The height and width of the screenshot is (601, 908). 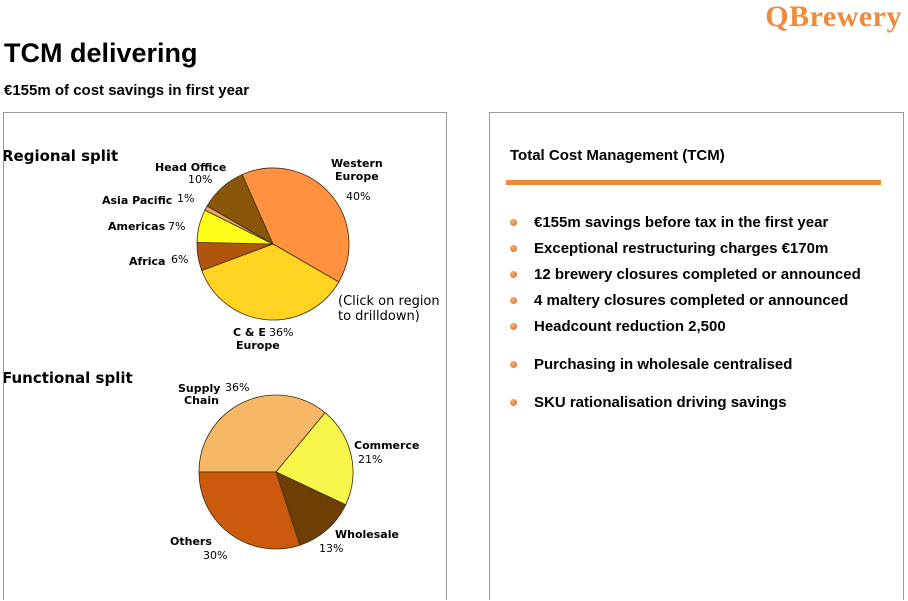 I want to click on page-title: TCM delivering, so click(x=101, y=53).